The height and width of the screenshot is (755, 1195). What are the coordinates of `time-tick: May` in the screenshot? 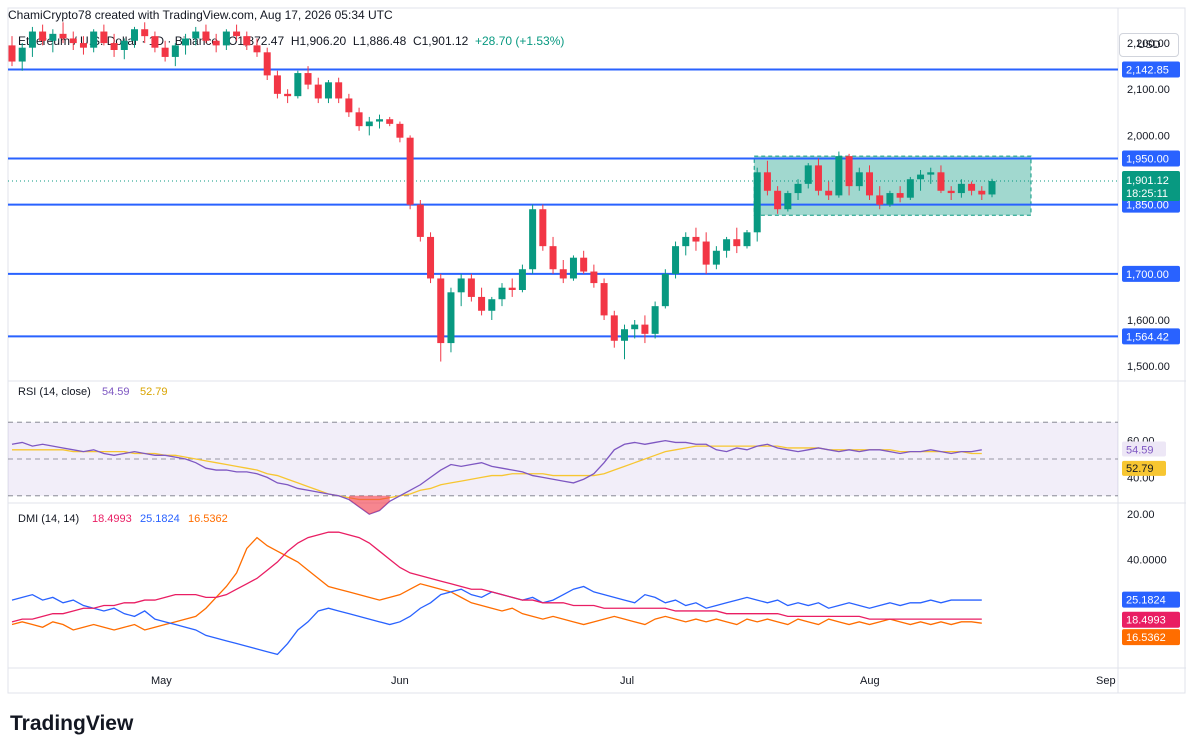 It's located at (161, 681).